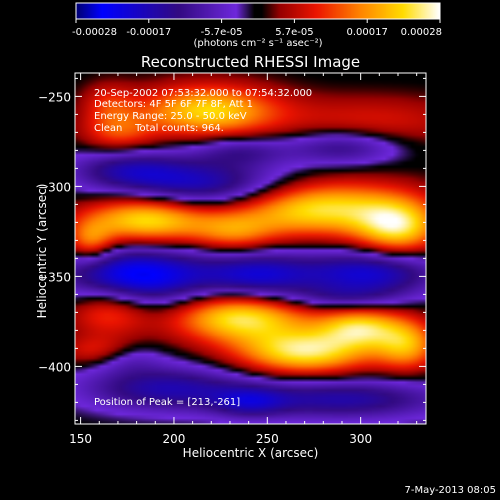  Describe the element at coordinates (294, 32) in the screenshot. I see `colorbar-tick-label: 5.7e-05` at that location.